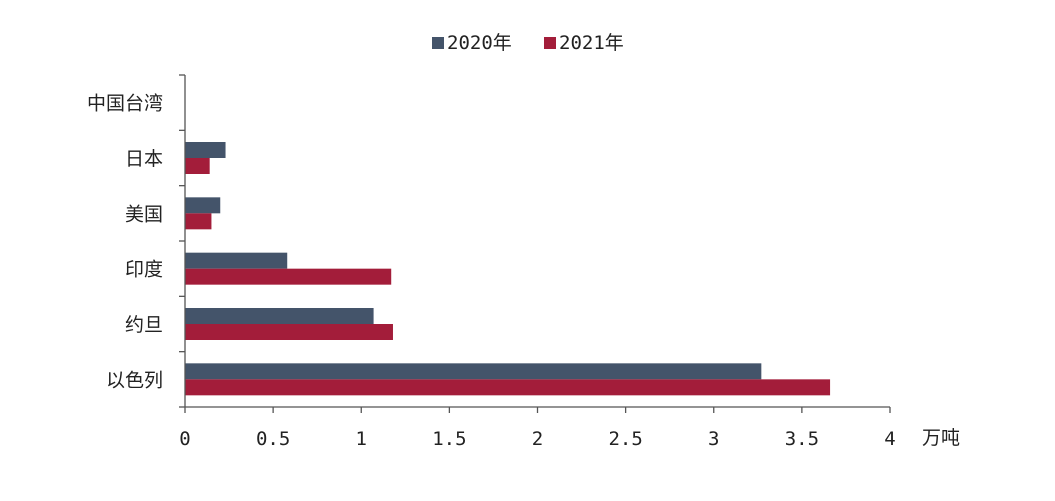  What do you see at coordinates (889, 439) in the screenshot?
I see `x-tick-label: 4` at bounding box center [889, 439].